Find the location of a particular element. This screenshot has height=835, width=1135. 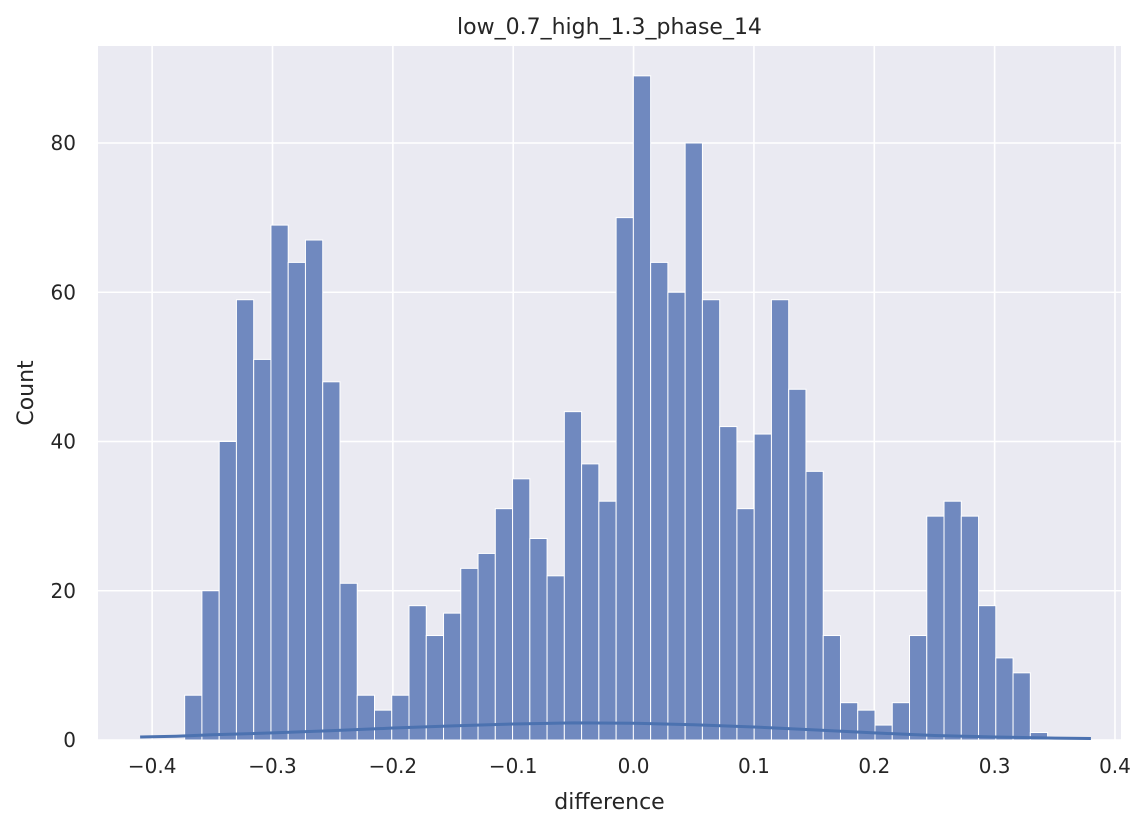

y-axis-label: Count is located at coordinates (26, 393).